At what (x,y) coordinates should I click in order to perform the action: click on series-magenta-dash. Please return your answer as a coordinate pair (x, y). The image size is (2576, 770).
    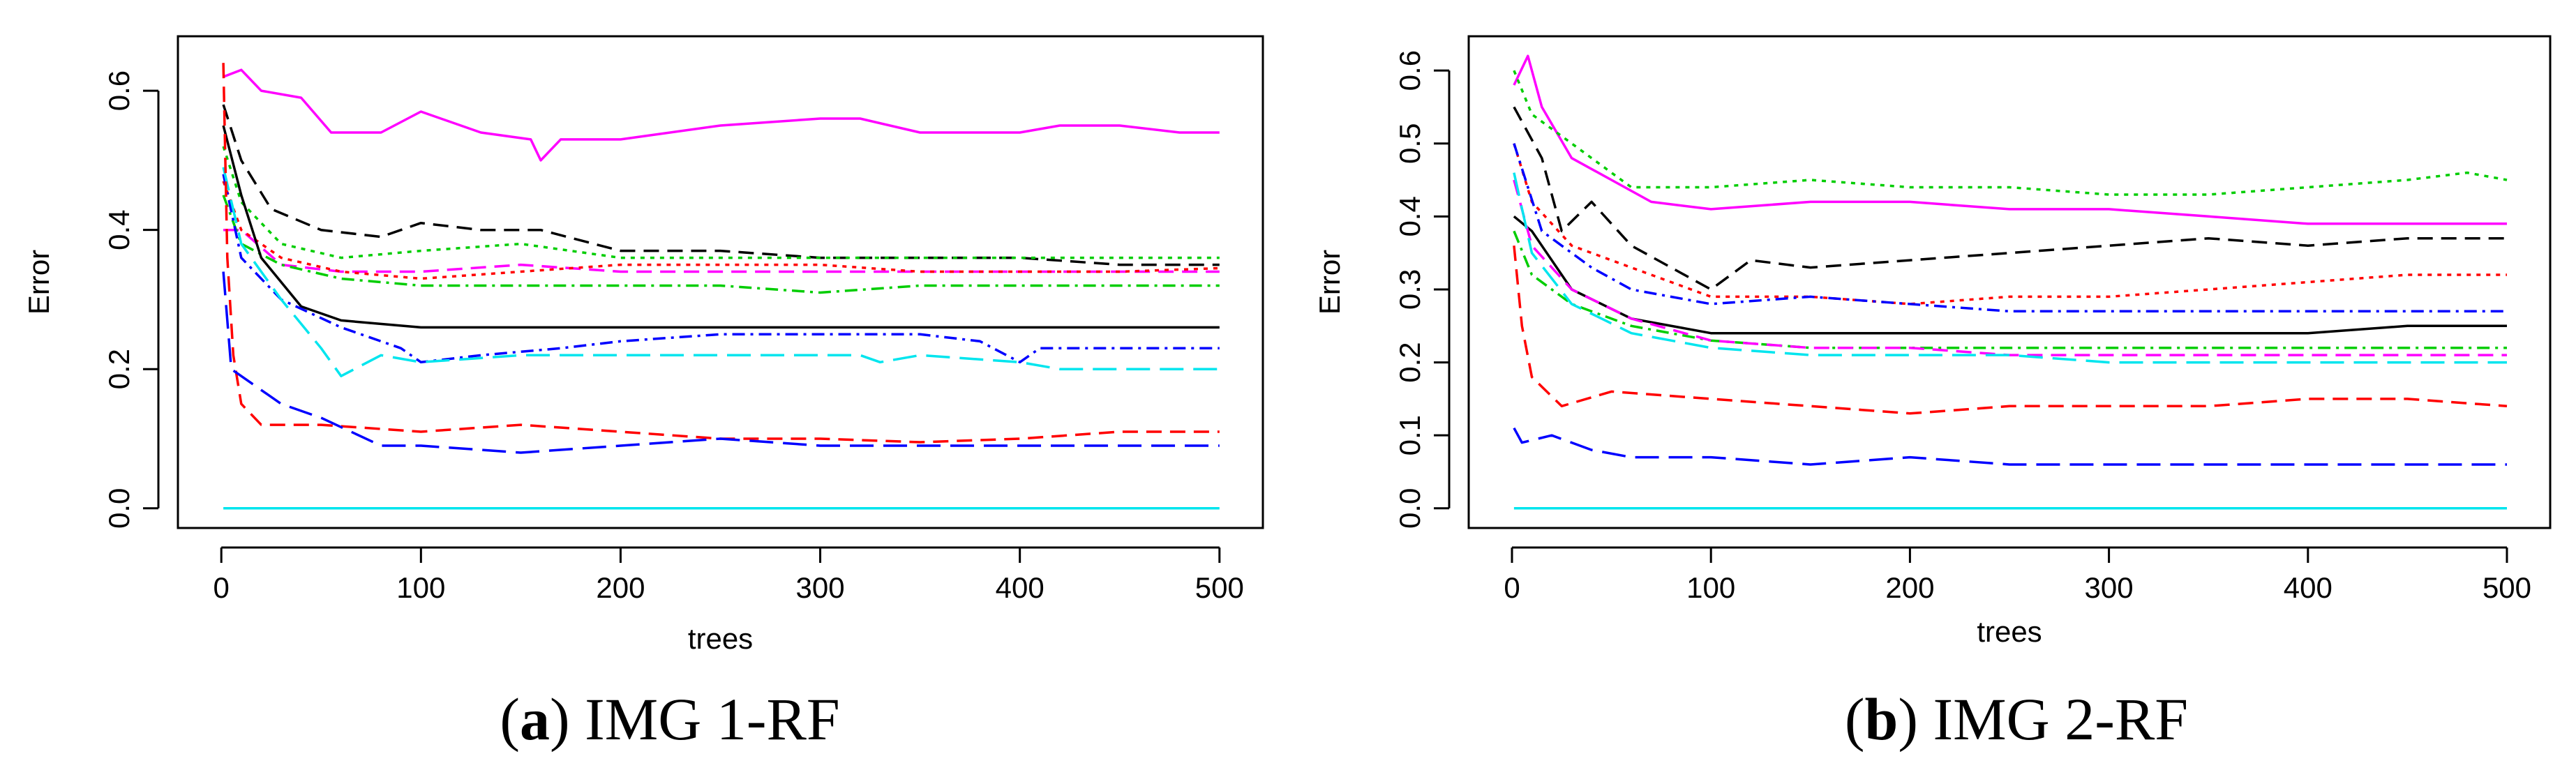
    Looking at the image, I should click on (2010, 267).